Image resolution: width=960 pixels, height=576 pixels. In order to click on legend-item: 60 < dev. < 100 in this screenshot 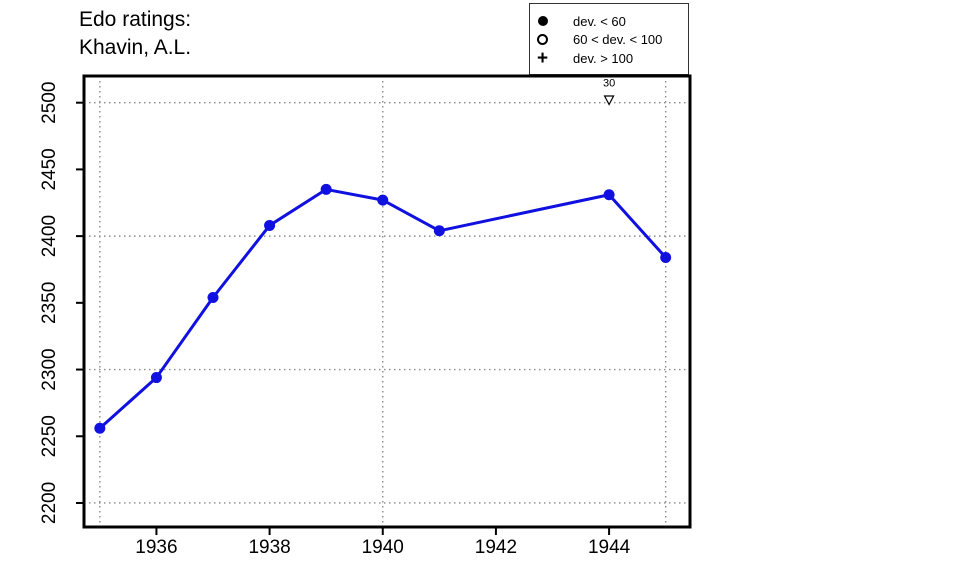, I will do `click(609, 40)`.